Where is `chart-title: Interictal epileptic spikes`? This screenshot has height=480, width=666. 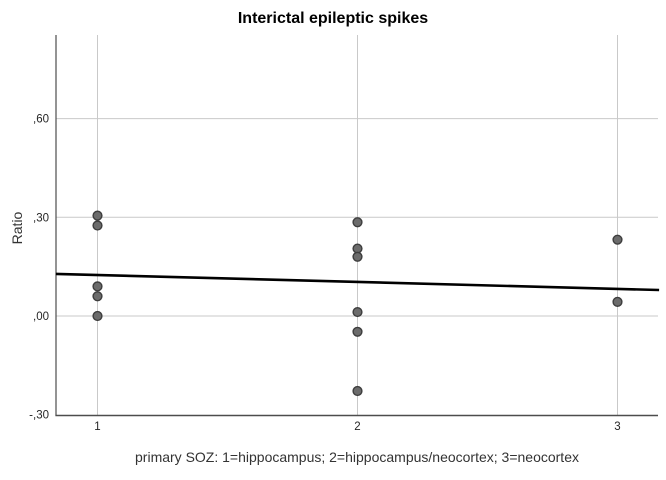 chart-title: Interictal epileptic spikes is located at coordinates (333, 18).